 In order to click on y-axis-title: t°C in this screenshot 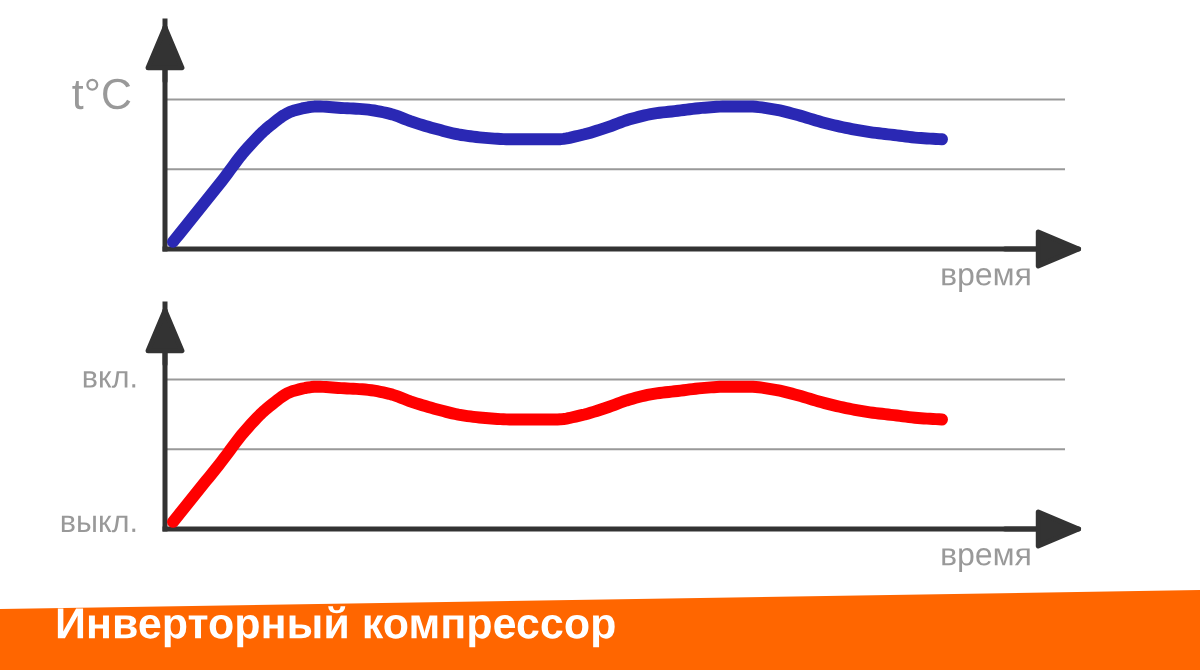, I will do `click(101, 94)`.